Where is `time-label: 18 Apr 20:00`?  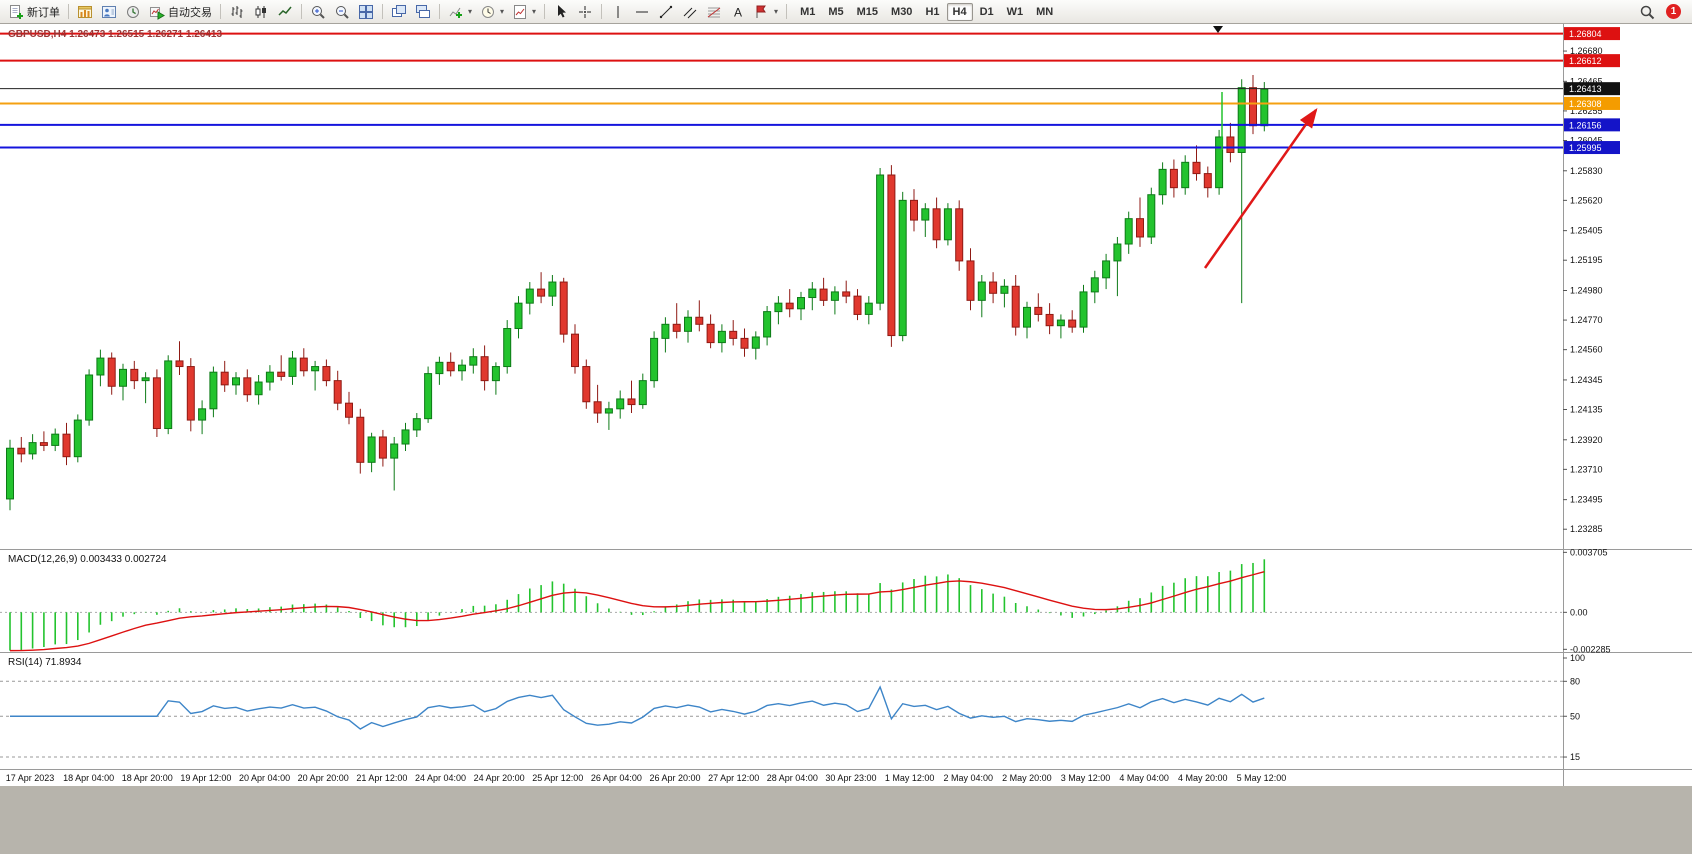
time-label: 18 Apr 20:00 is located at coordinates (147, 778).